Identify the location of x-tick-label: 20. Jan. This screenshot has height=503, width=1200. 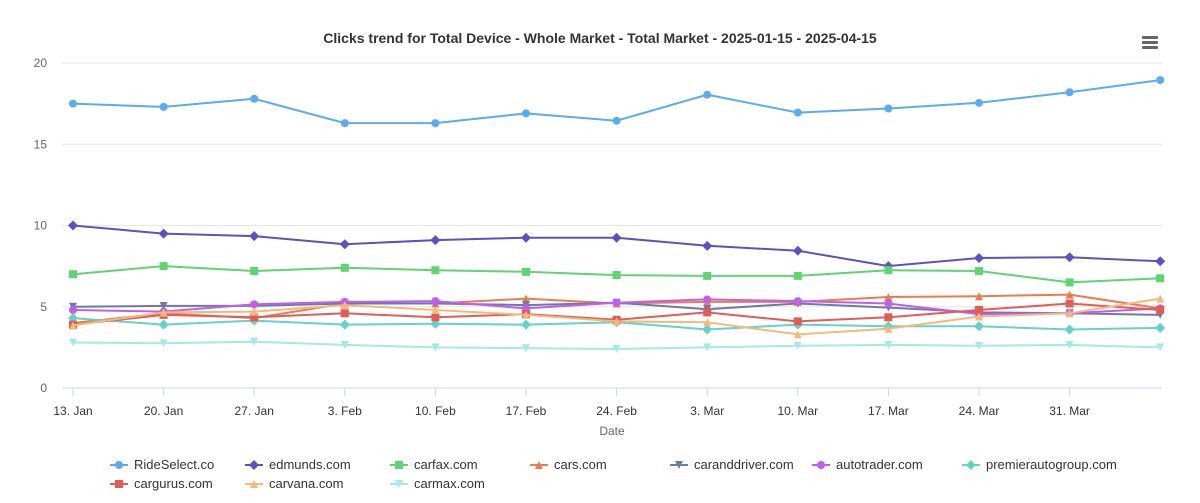
(163, 411).